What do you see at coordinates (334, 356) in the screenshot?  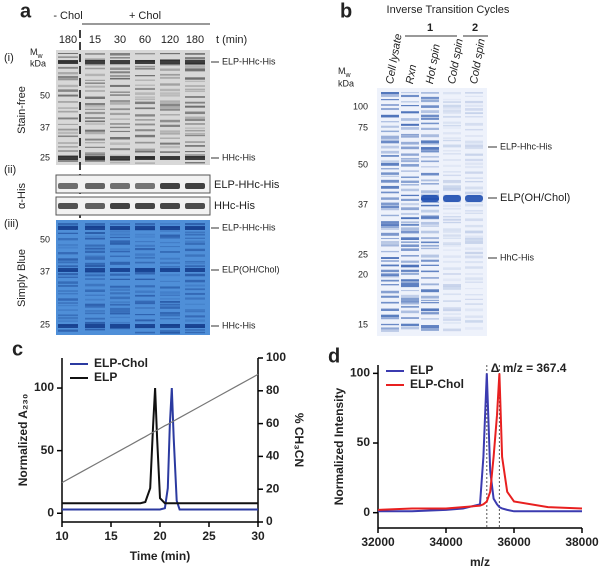 I see `panel-label: d` at bounding box center [334, 356].